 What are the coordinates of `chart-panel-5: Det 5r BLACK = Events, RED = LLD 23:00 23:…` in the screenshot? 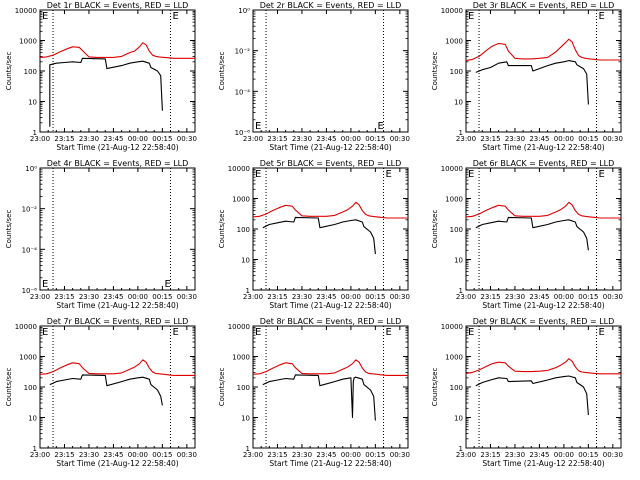 It's located at (314, 234).